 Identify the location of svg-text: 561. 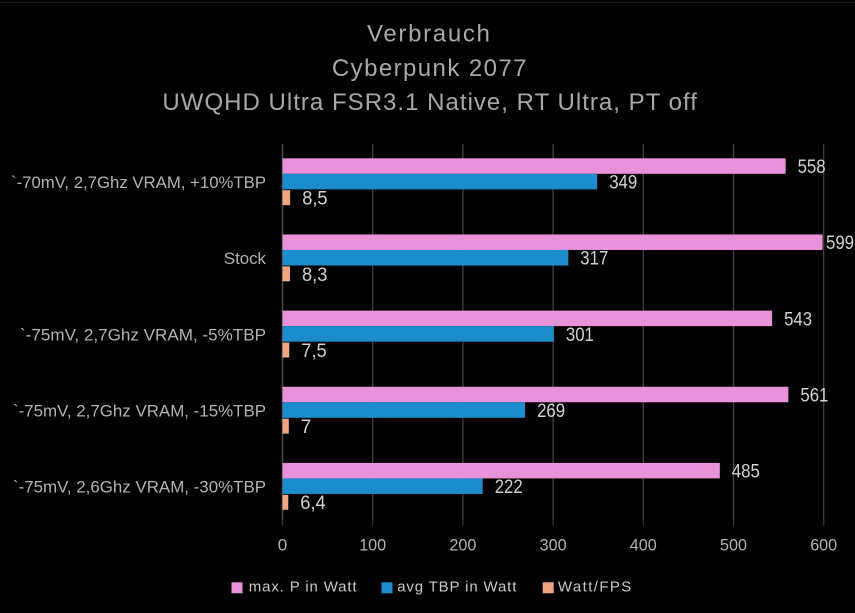
(814, 395).